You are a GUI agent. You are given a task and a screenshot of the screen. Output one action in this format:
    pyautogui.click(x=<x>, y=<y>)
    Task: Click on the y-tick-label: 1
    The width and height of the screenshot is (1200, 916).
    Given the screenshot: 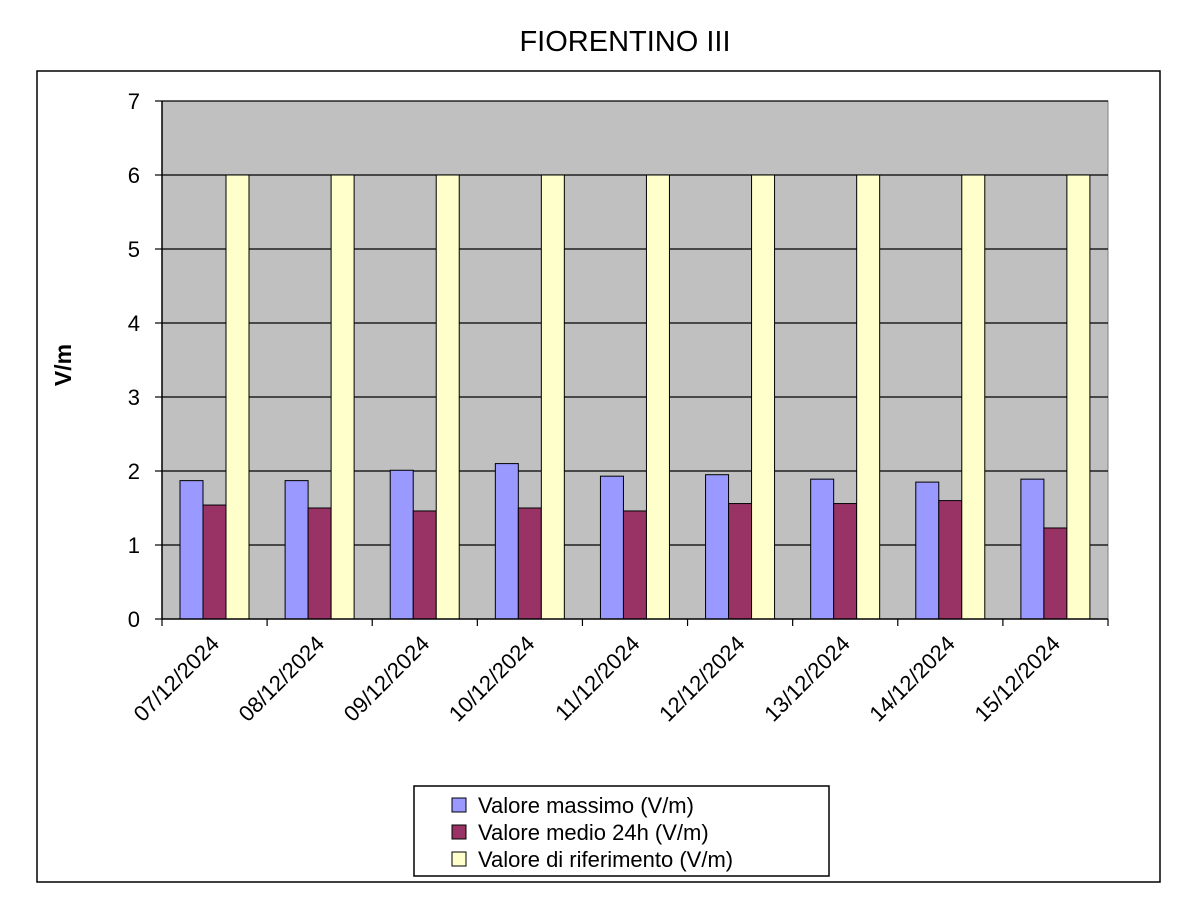 What is the action you would take?
    pyautogui.click(x=134, y=545)
    